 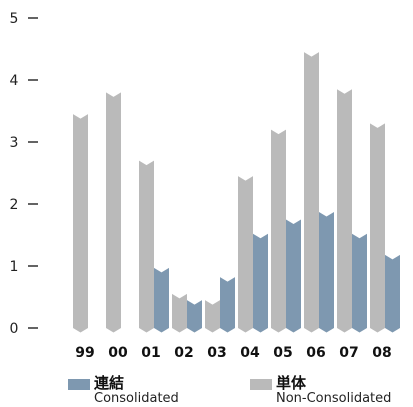 I want to click on x-tick-label-06: 06, so click(x=315, y=353).